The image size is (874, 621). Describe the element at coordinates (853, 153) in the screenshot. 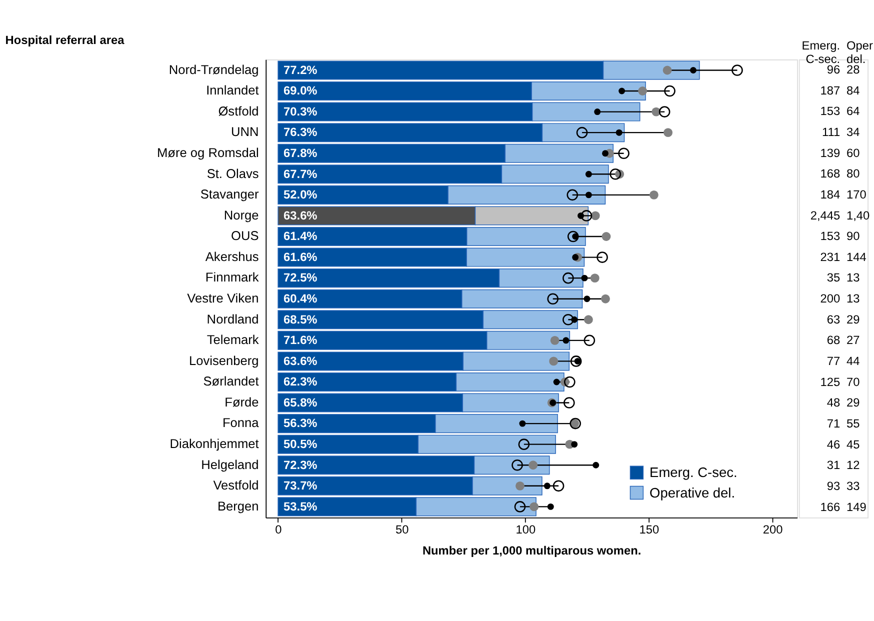

I see `text: 60` at that location.